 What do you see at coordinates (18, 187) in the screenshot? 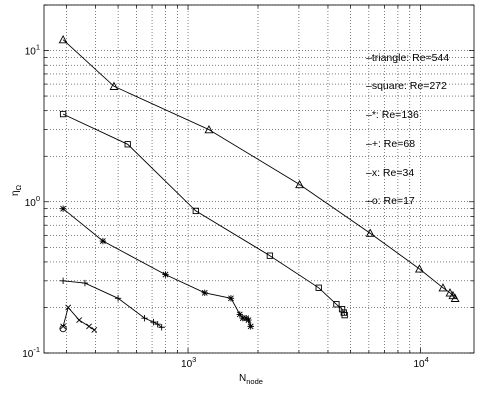
I see `y-axis-label-sub: Ω` at bounding box center [18, 187].